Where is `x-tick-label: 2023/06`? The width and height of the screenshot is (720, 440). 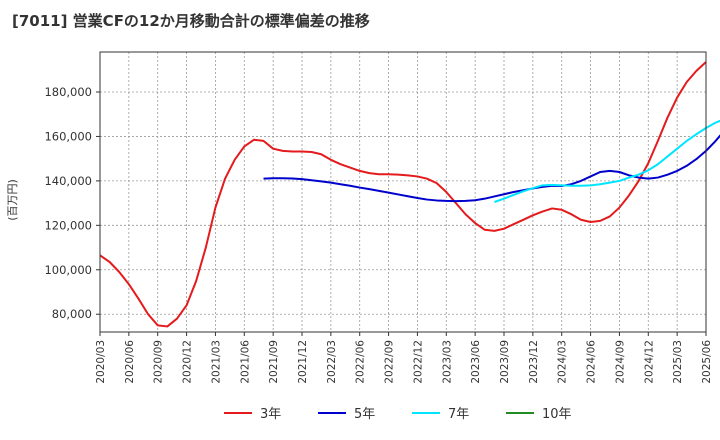
x-tick-label: 2023/06 is located at coordinates (476, 362).